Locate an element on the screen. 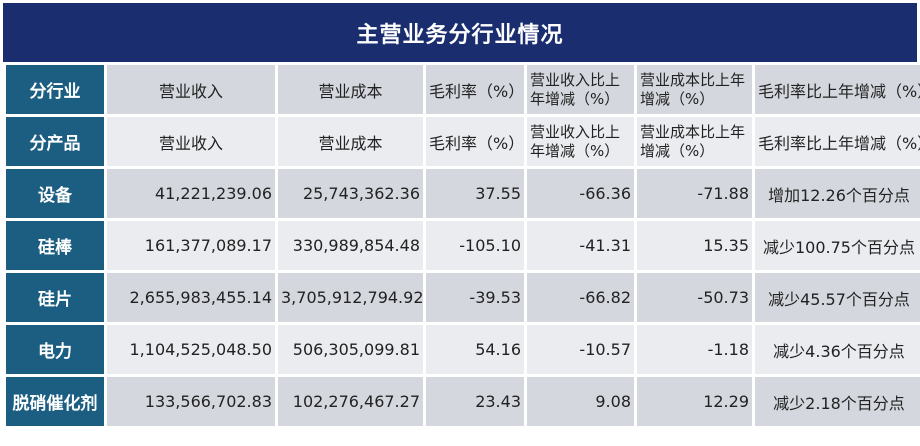  row-label: 硅棒 is located at coordinates (55, 247).